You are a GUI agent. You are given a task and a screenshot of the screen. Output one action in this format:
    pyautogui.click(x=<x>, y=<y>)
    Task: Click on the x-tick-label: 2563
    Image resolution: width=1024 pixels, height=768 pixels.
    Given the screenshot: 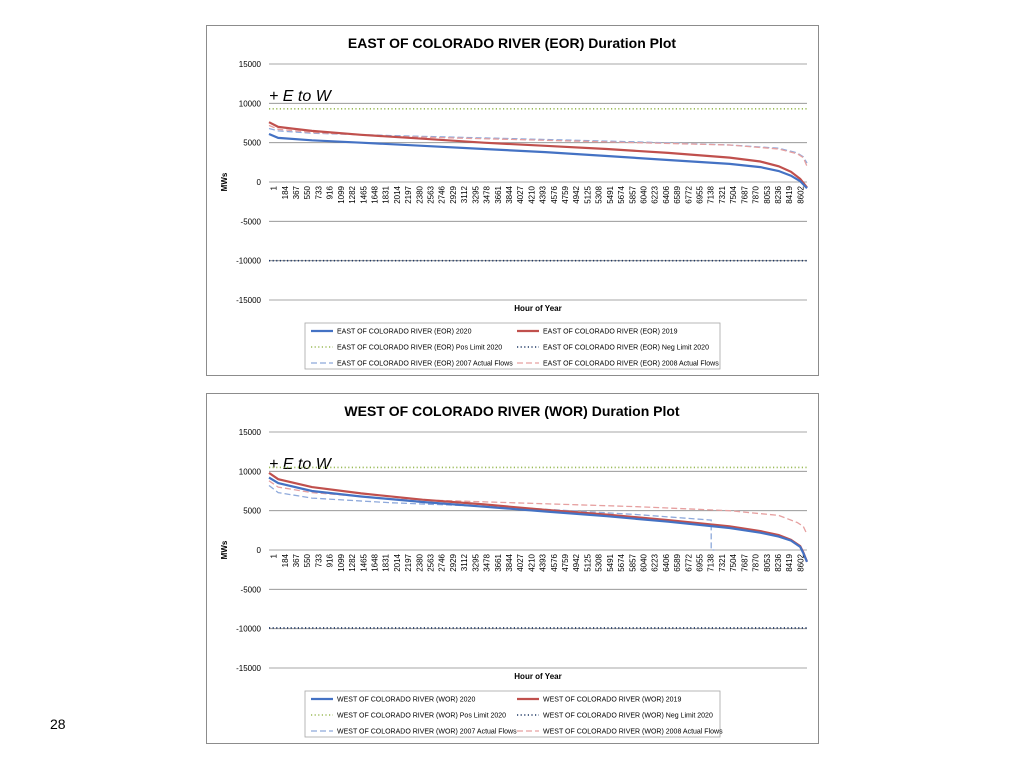 What is the action you would take?
    pyautogui.click(x=431, y=194)
    